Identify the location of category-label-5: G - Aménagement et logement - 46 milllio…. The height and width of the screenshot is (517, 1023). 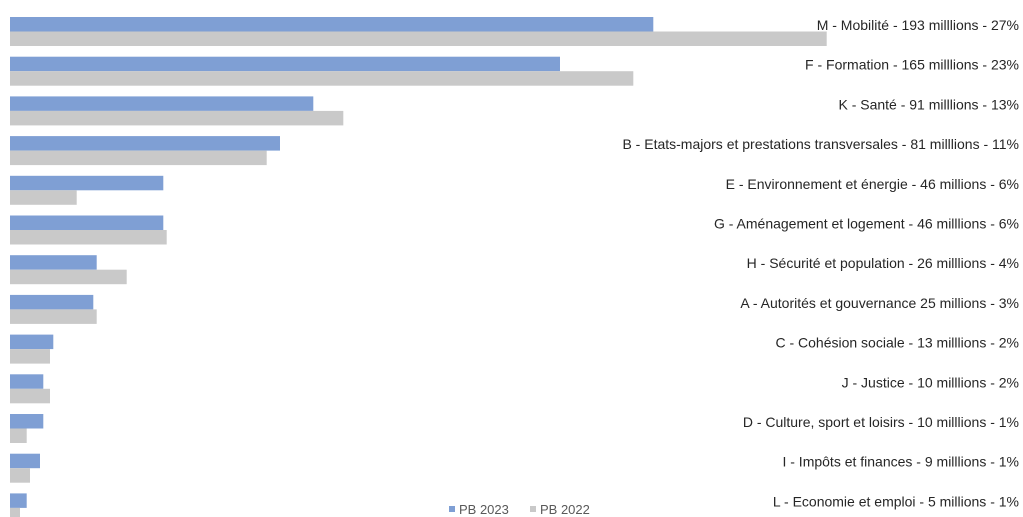
(866, 224).